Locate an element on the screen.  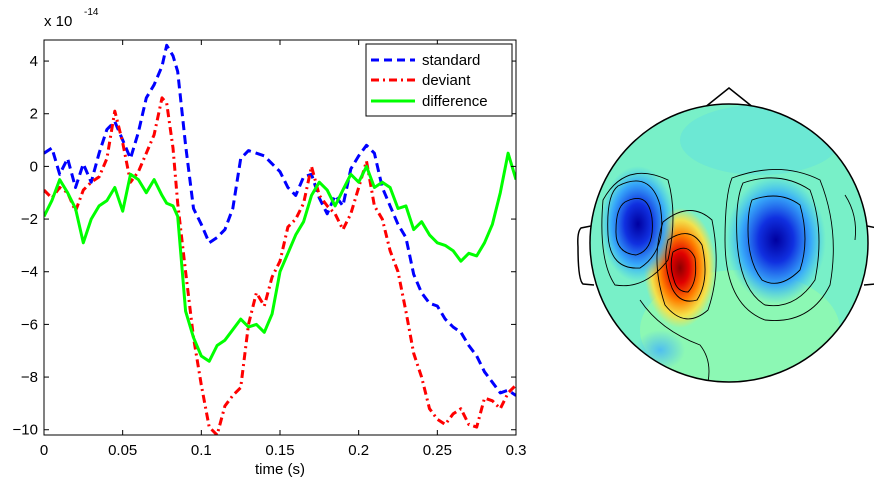
y-tick-label: −4 is located at coordinates (29, 272).